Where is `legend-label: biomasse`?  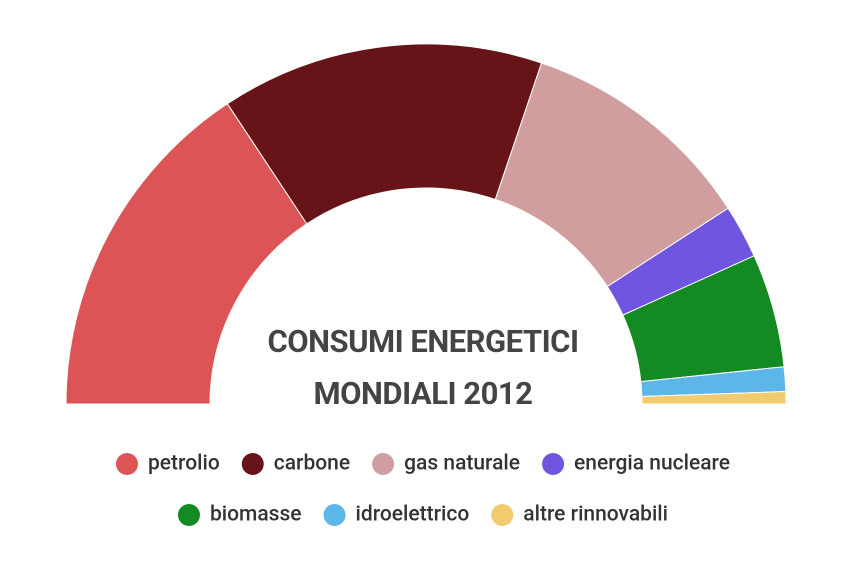
legend-label: biomasse is located at coordinates (256, 515).